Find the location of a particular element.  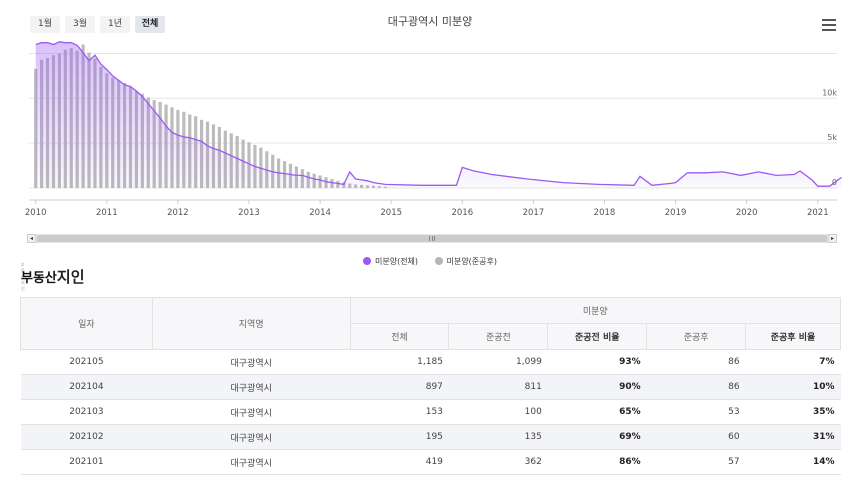

cell-post-ratio: 31% is located at coordinates (793, 437).